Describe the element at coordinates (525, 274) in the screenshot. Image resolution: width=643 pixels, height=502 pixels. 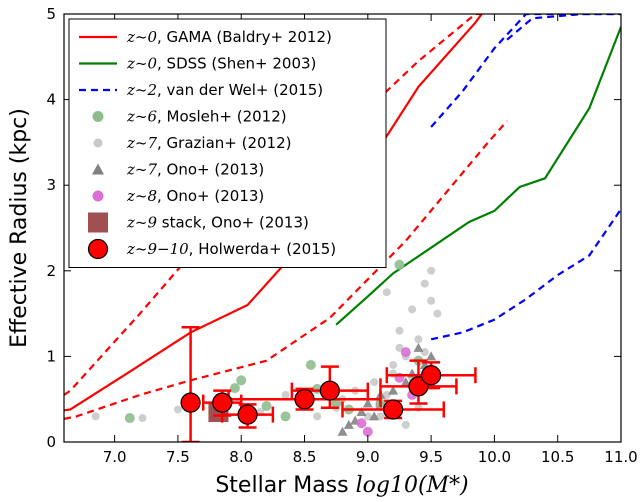
I see `vdw-lower-line` at that location.